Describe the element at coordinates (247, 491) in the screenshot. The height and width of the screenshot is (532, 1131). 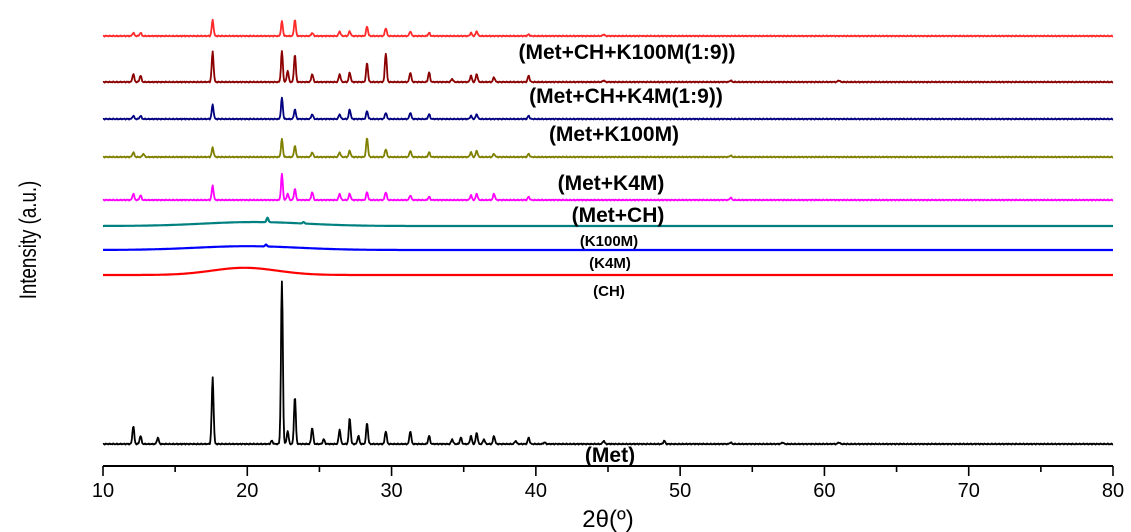
I see `x-tick-label-20: 20` at that location.